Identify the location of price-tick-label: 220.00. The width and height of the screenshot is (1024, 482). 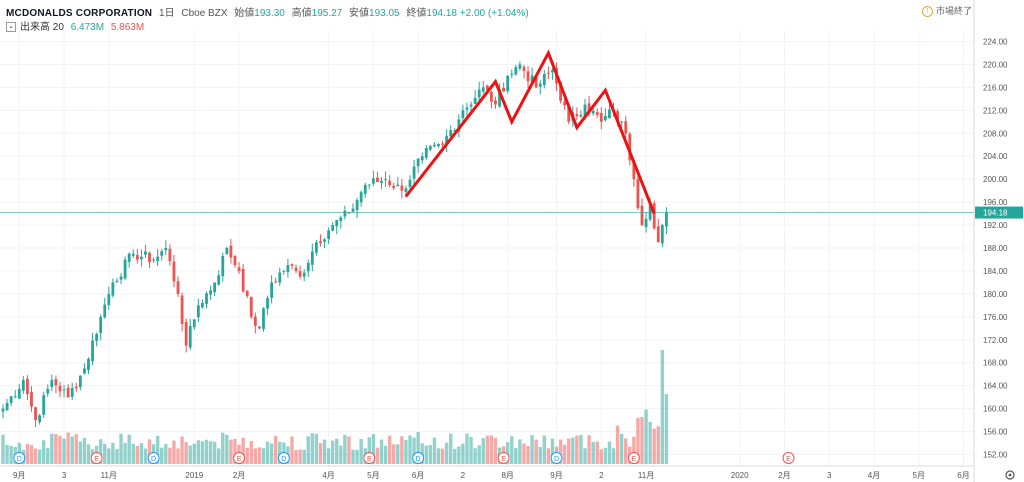
(995, 64).